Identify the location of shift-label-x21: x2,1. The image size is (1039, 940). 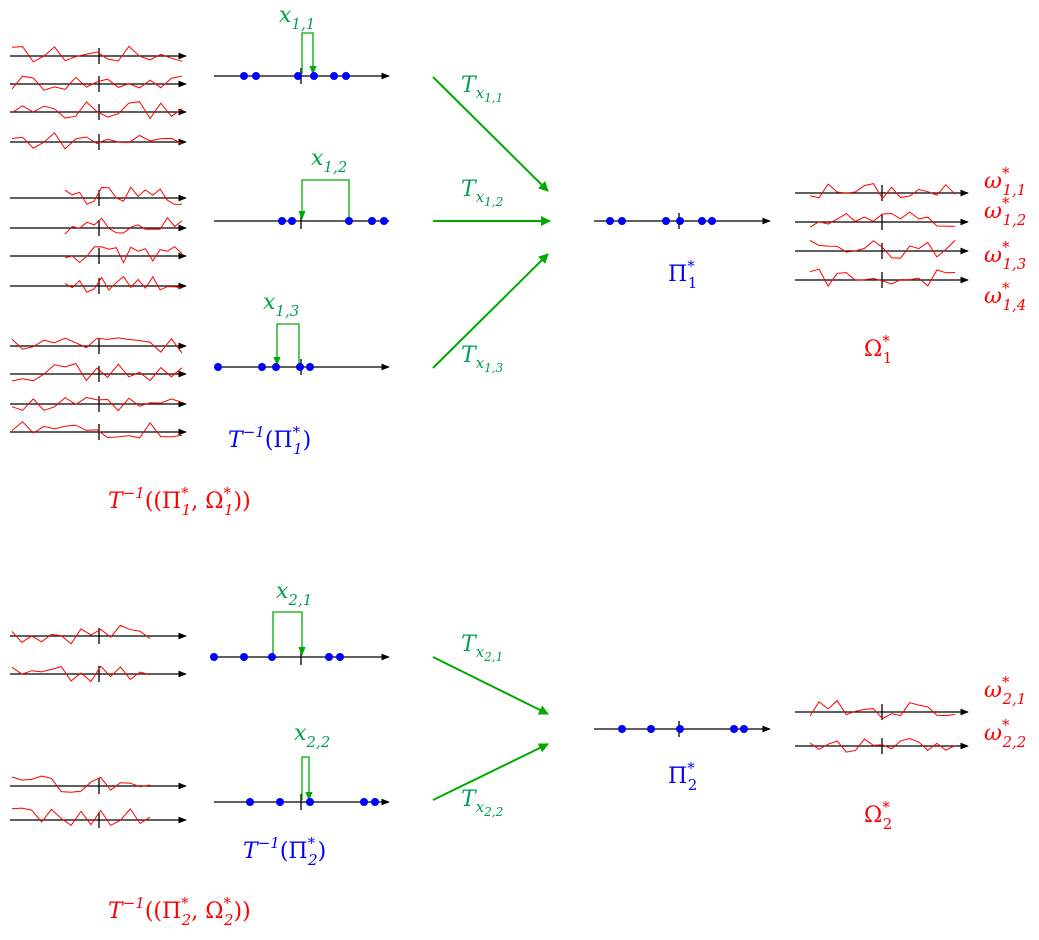
(294, 594).